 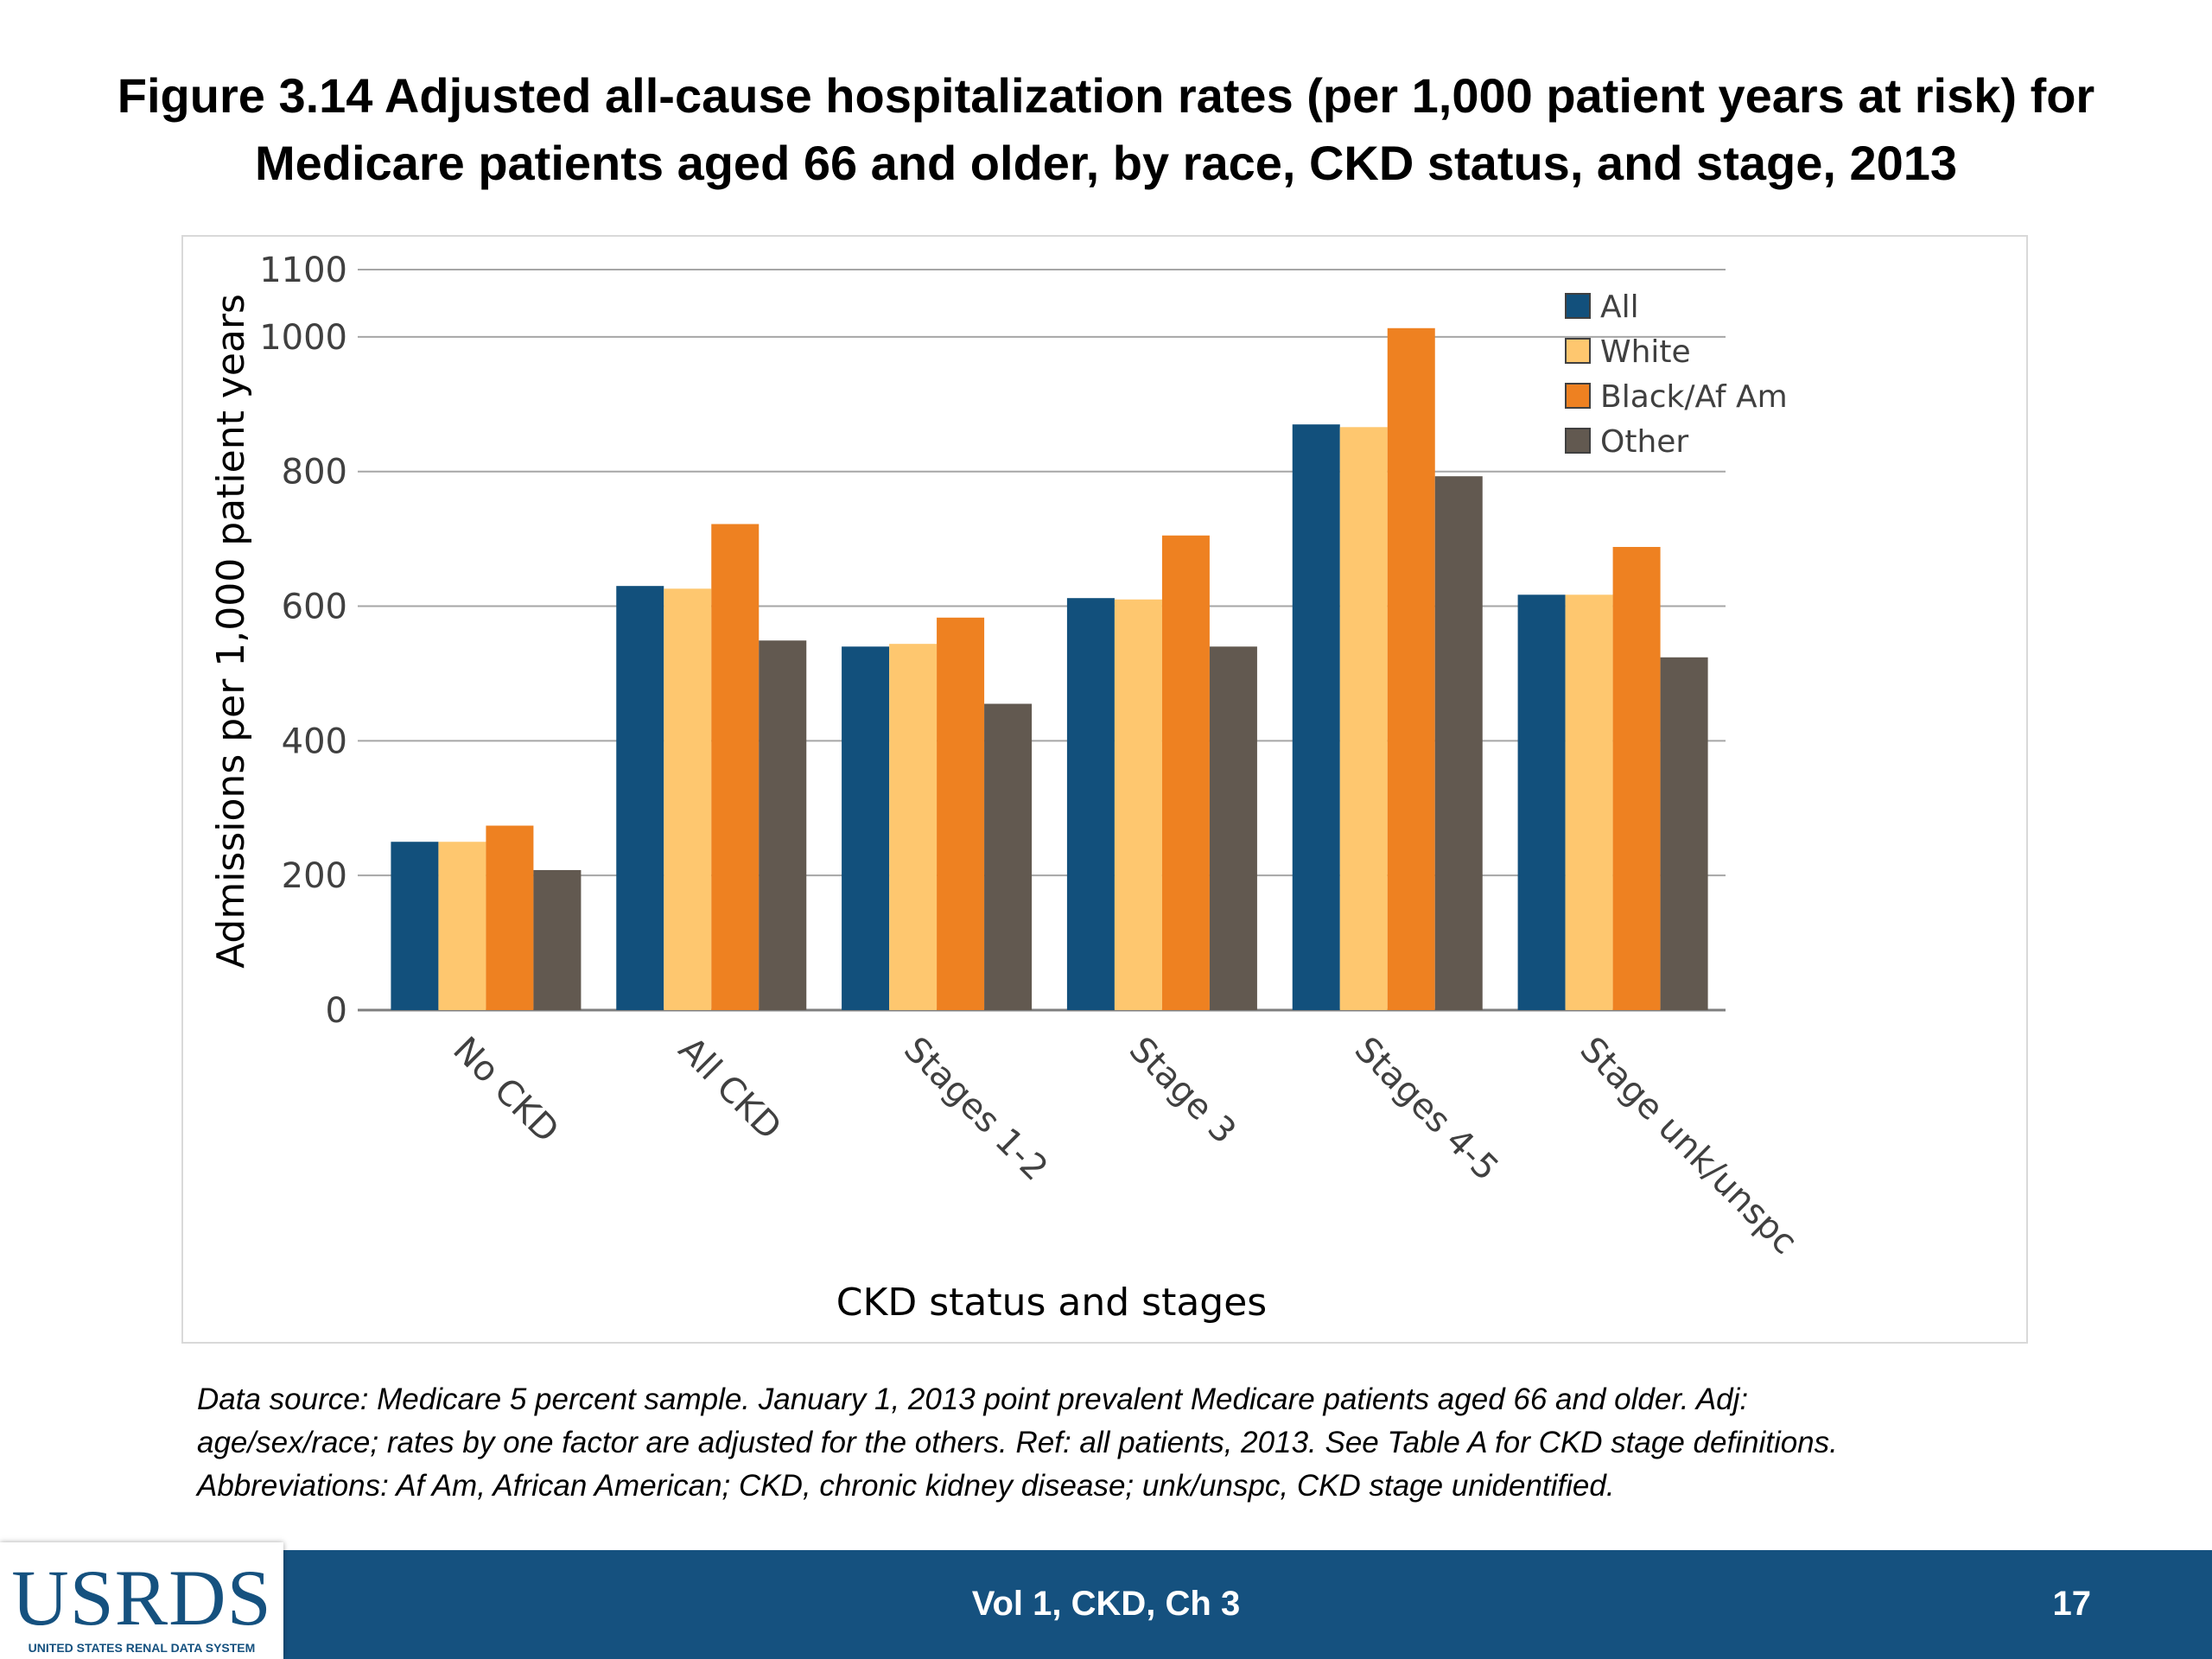 What do you see at coordinates (1694, 397) in the screenshot?
I see `legend-label: Black/Af Am` at bounding box center [1694, 397].